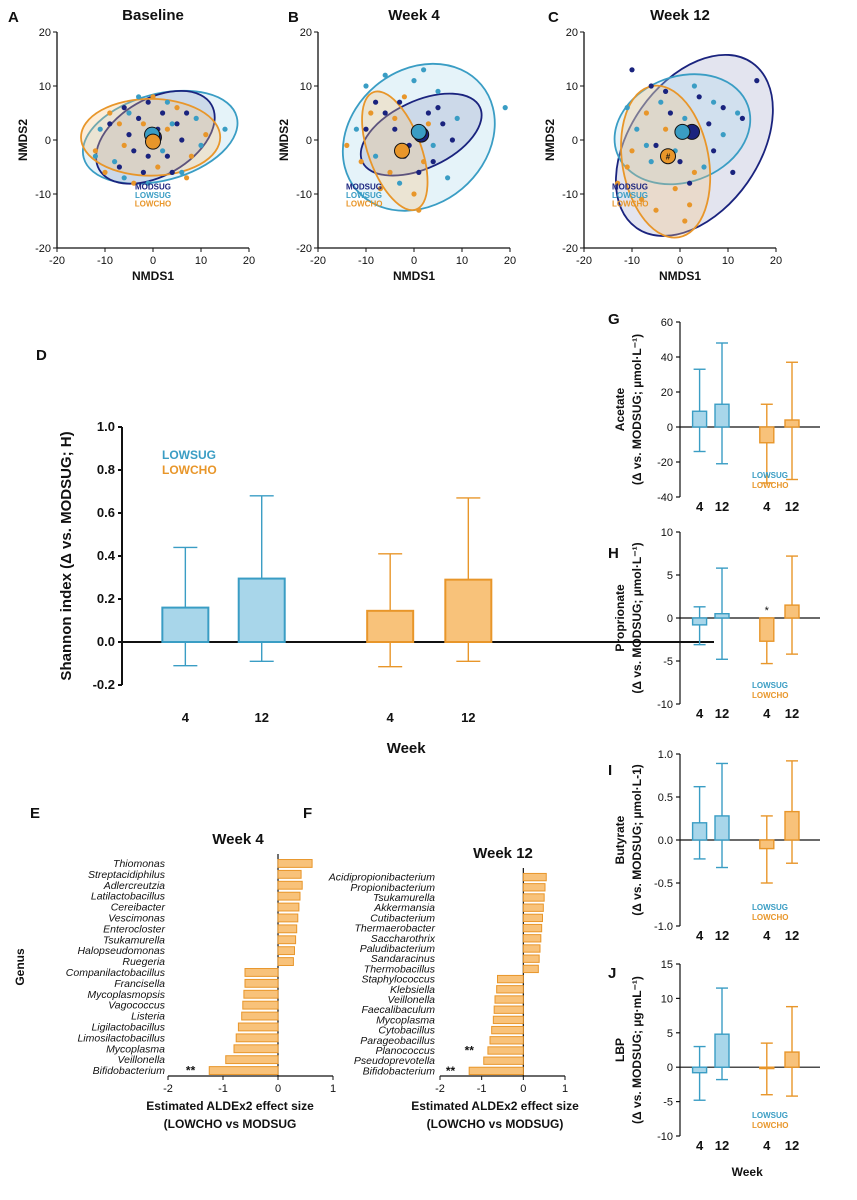 Image resolution: width=857 pixels, height=1200 pixels. I want to click on panel-letter-E: E, so click(35, 813).